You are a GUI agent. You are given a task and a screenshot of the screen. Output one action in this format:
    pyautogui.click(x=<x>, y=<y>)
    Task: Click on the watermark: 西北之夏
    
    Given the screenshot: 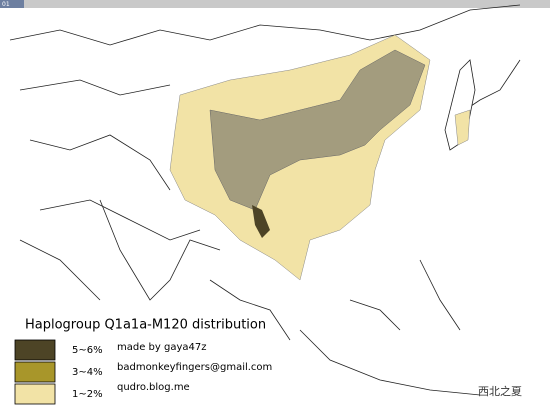 What is the action you would take?
    pyautogui.click(x=500, y=391)
    